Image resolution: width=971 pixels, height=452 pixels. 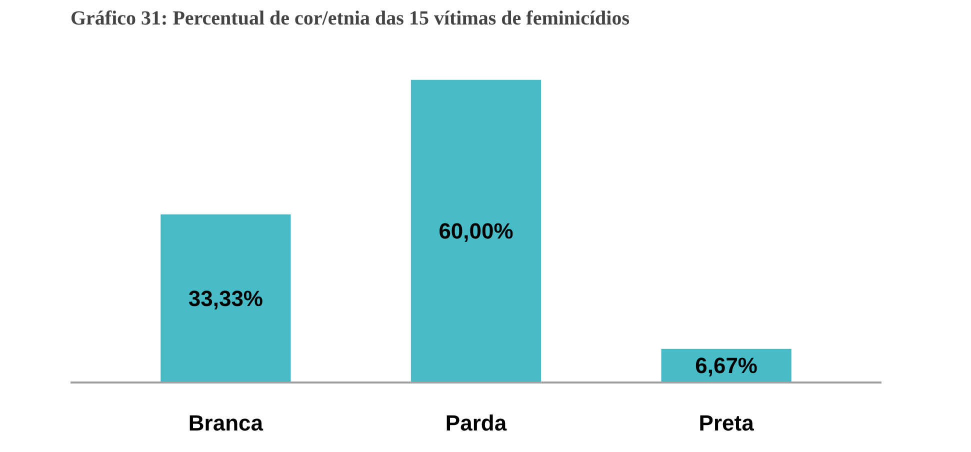 I want to click on data-label: 60,00%, so click(x=476, y=231).